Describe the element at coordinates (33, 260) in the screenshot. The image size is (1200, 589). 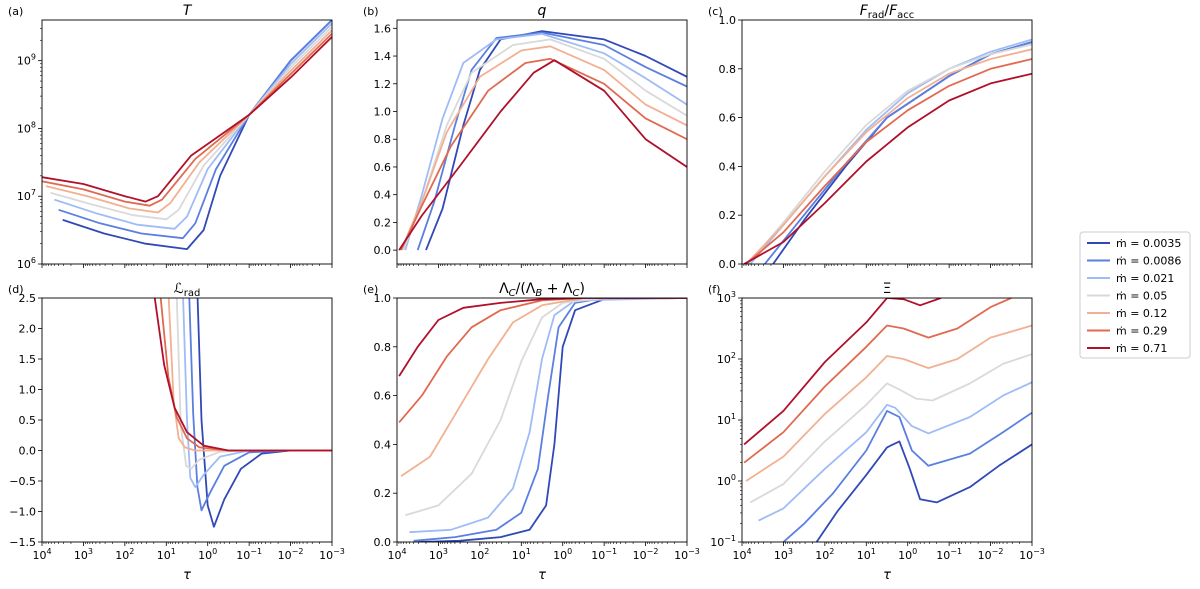
I see `tick-exponent: 6` at that location.